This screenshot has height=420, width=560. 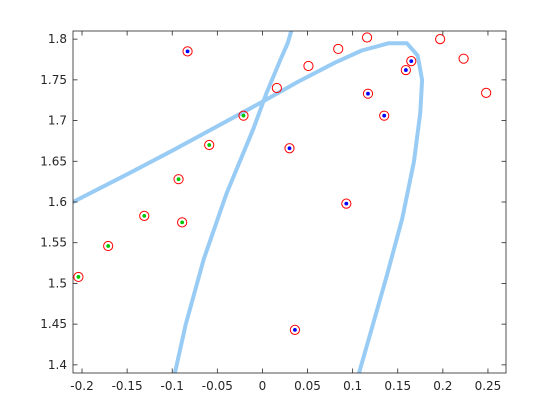 What do you see at coordinates (488, 386) in the screenshot?
I see `x-tick-label: 0.25` at bounding box center [488, 386].